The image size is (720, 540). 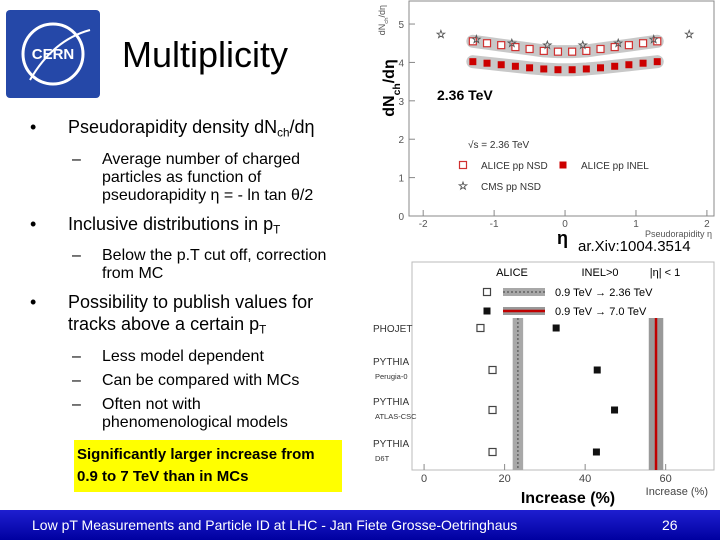 I want to click on logo-ring, so click(x=53, y=54).